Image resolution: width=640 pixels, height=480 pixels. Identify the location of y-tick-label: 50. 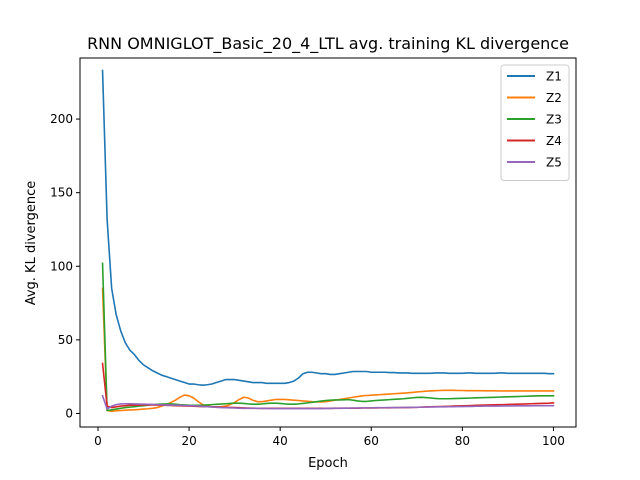
(65, 340).